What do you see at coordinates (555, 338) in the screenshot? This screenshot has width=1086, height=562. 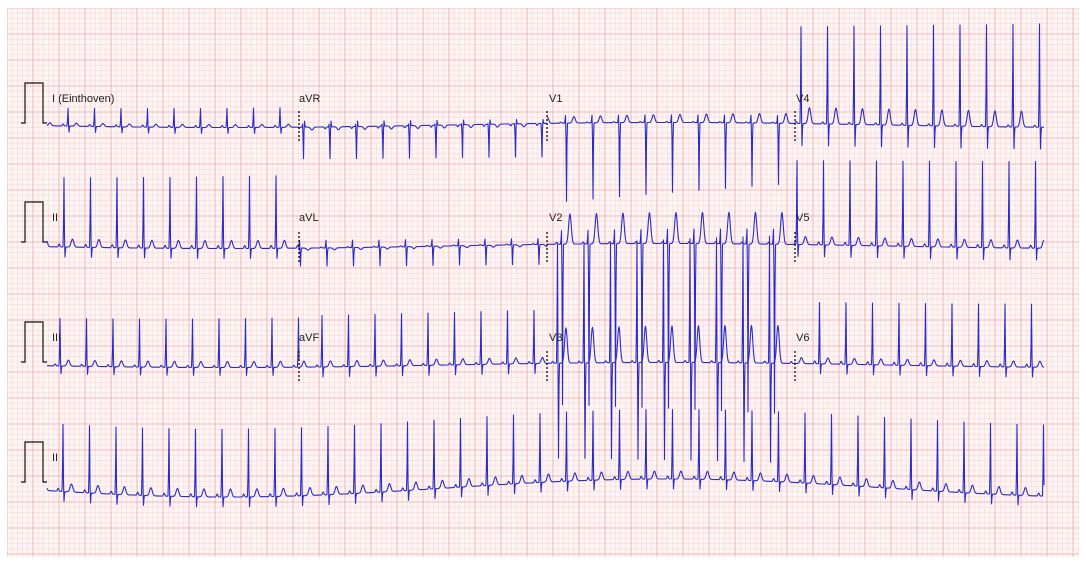 I see `lead-label-V3: V3` at bounding box center [555, 338].